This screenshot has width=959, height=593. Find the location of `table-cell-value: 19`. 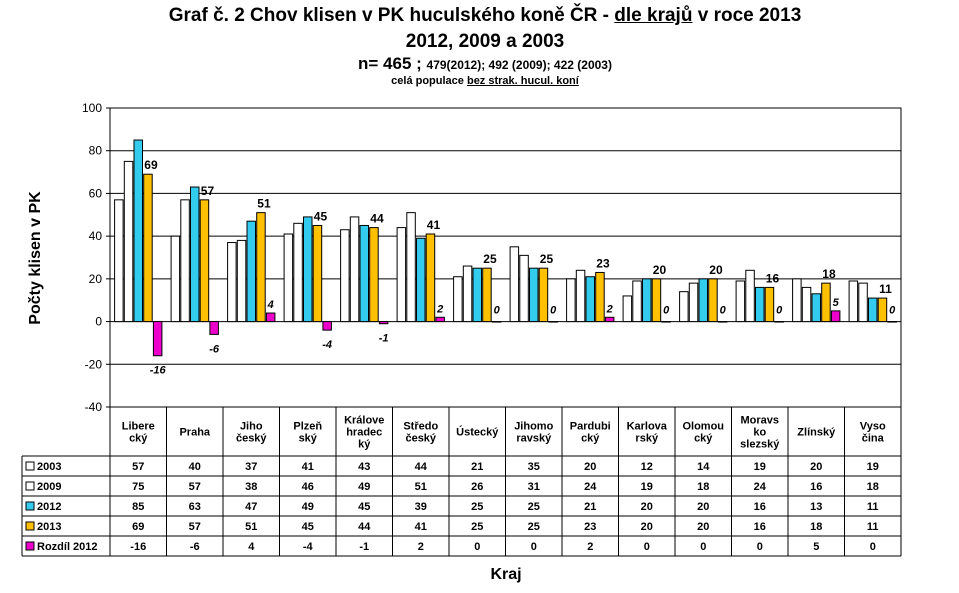

table-cell-value: 19 is located at coordinates (647, 487).